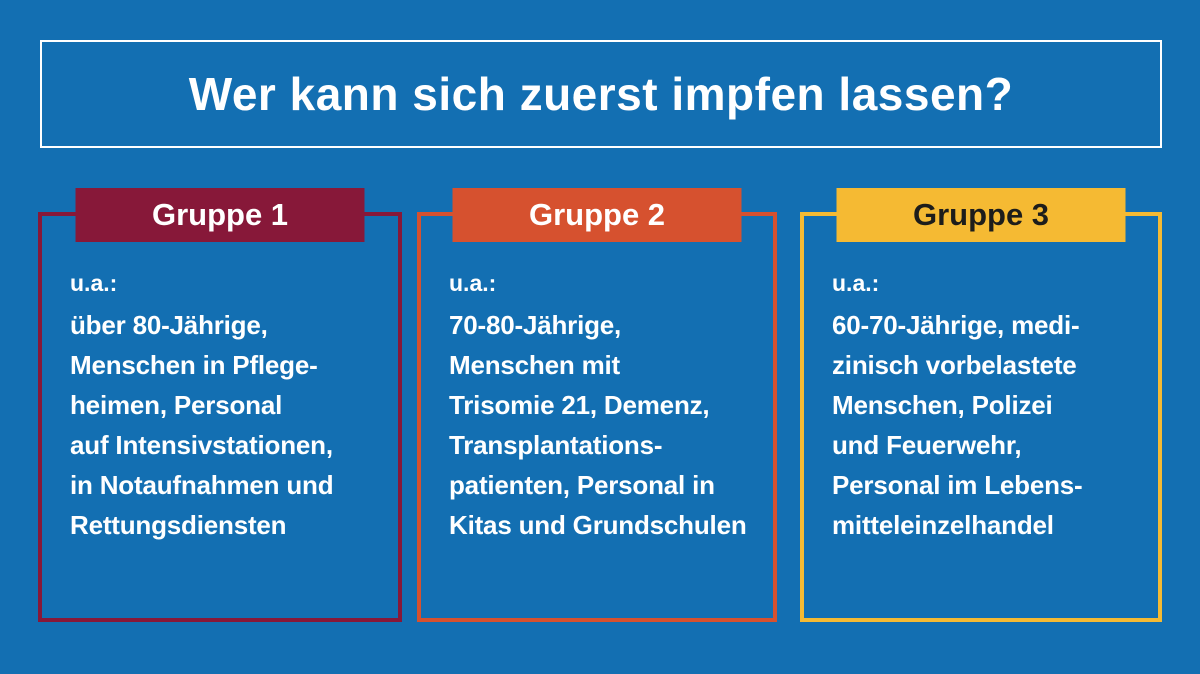 The image size is (1200, 674). What do you see at coordinates (94, 283) in the screenshot?
I see `group-1-prefix: u.a.:` at bounding box center [94, 283].